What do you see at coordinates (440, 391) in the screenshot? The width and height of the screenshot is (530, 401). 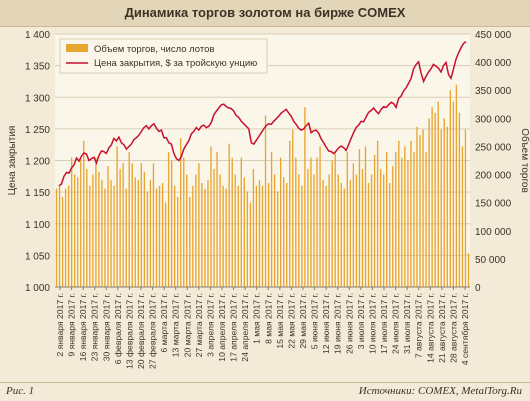 I see `source-note: Источники: COMEX, MetalTorg.Ru` at bounding box center [440, 391].